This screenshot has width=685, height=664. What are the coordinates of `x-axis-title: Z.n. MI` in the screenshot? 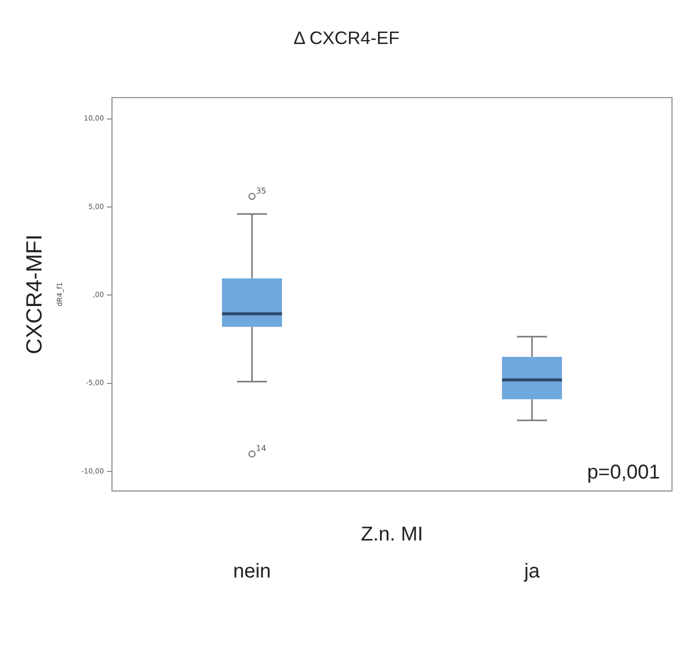 It's located at (392, 535).